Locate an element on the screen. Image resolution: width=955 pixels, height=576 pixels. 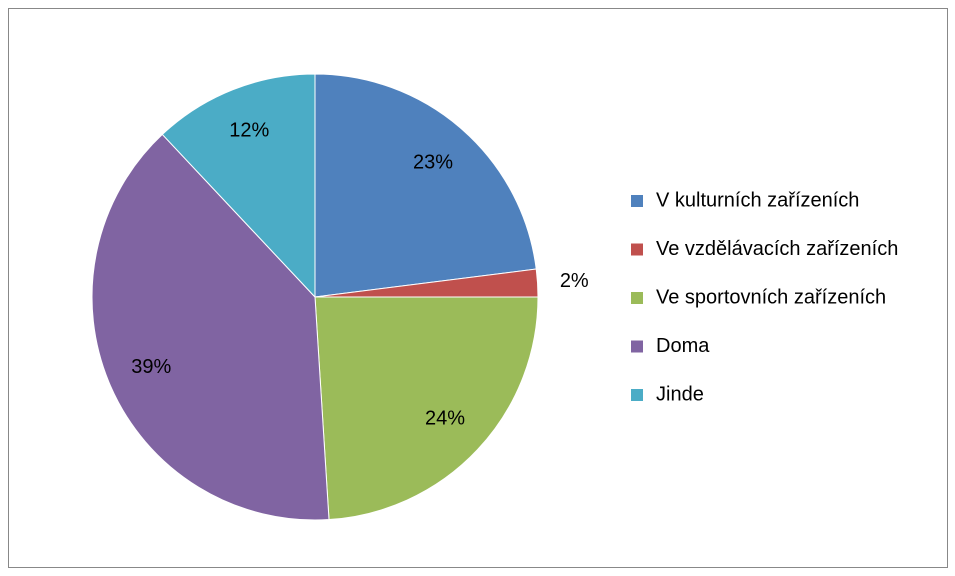
data-label: 23% is located at coordinates (433, 162).